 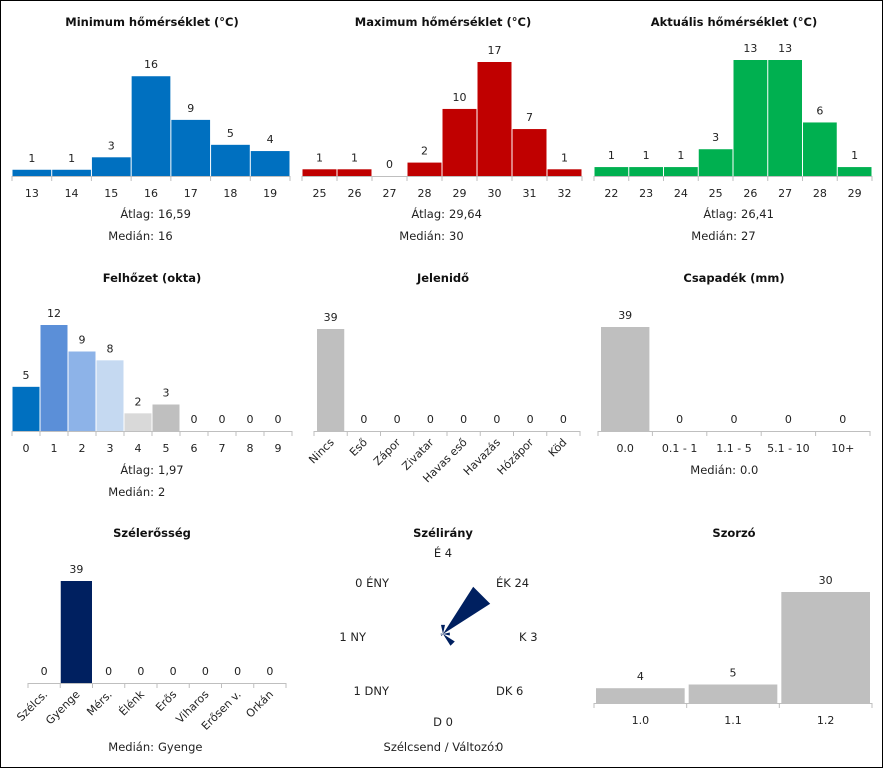 I want to click on data-label: 7, so click(x=529, y=117).